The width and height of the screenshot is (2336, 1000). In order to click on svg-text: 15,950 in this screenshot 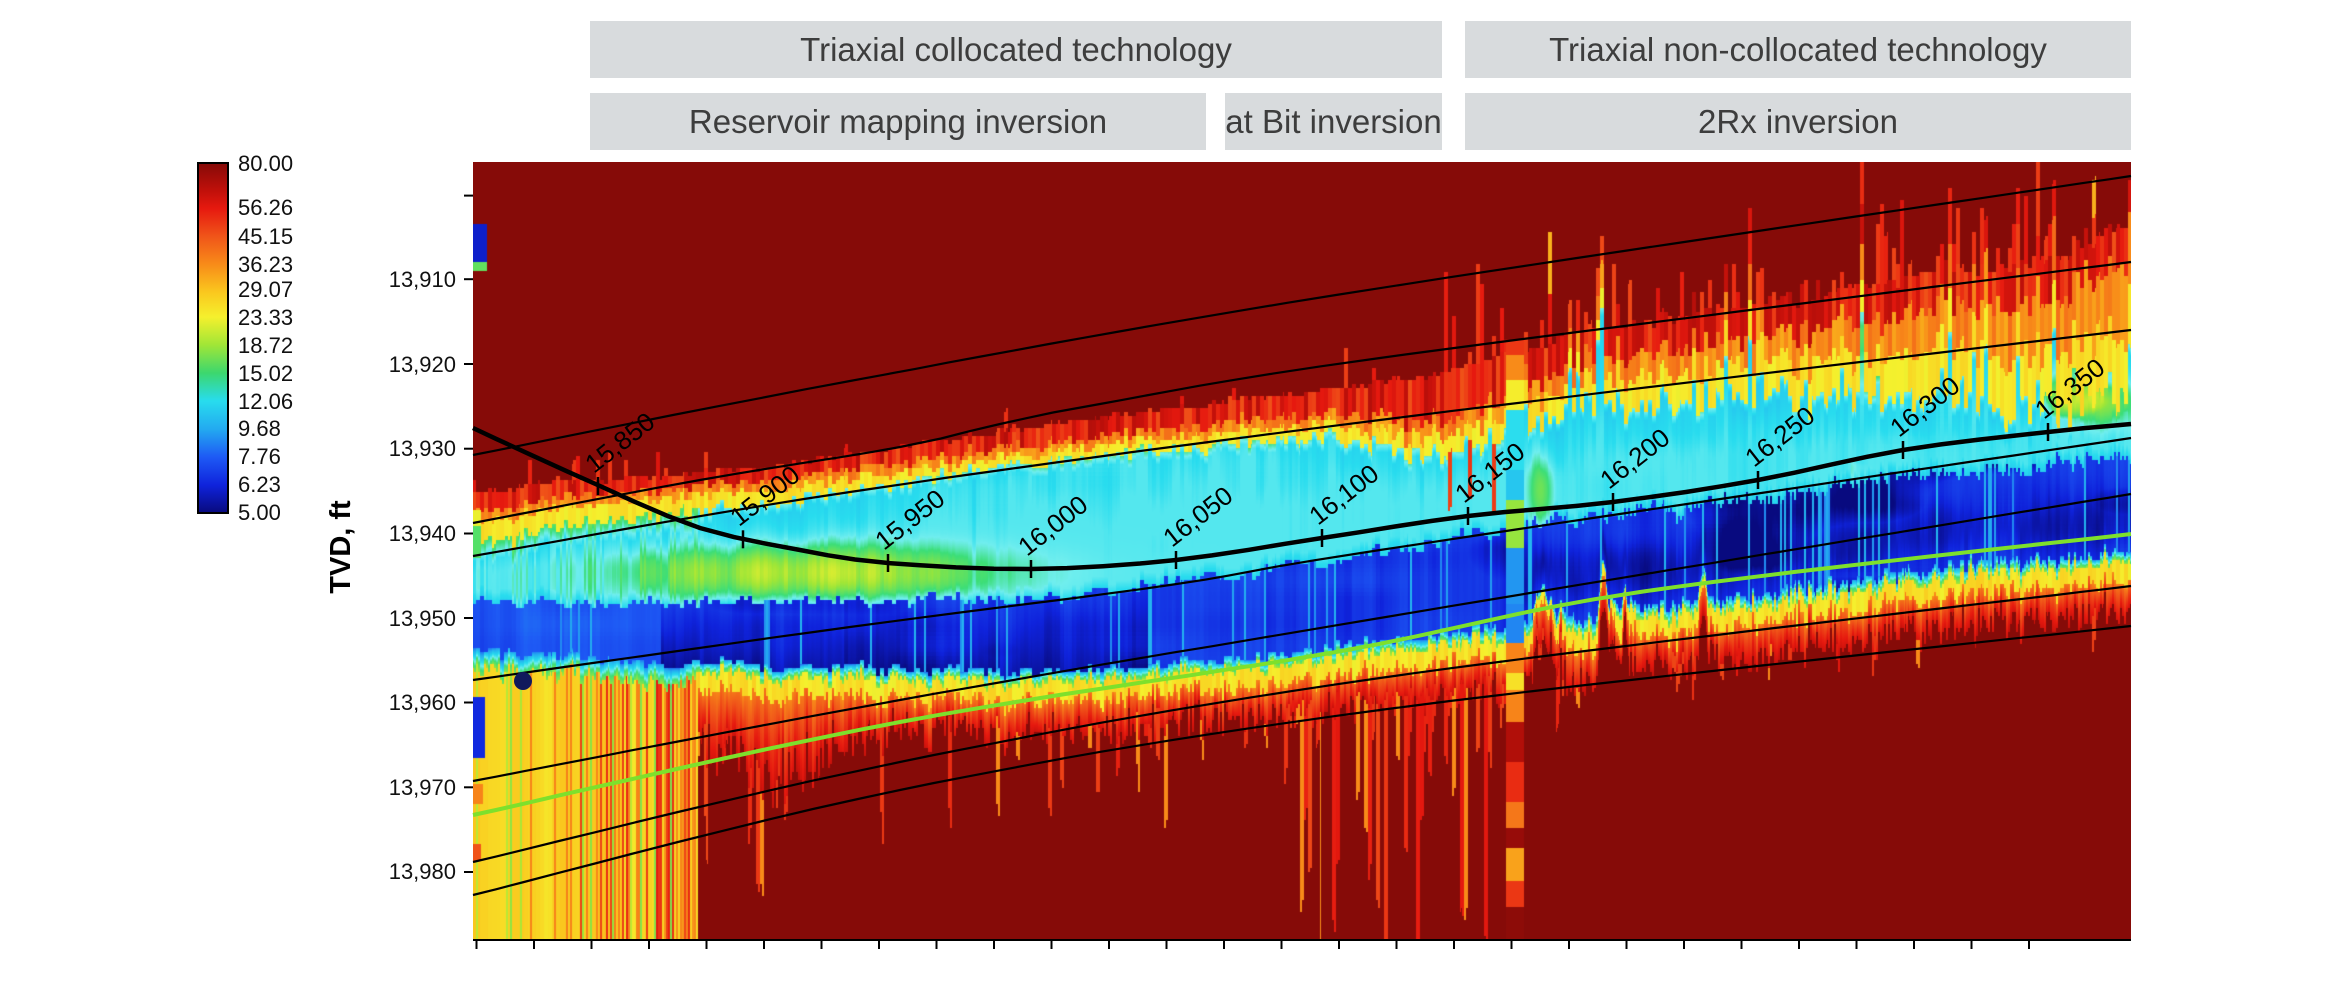, I will do `click(909, 519)`.